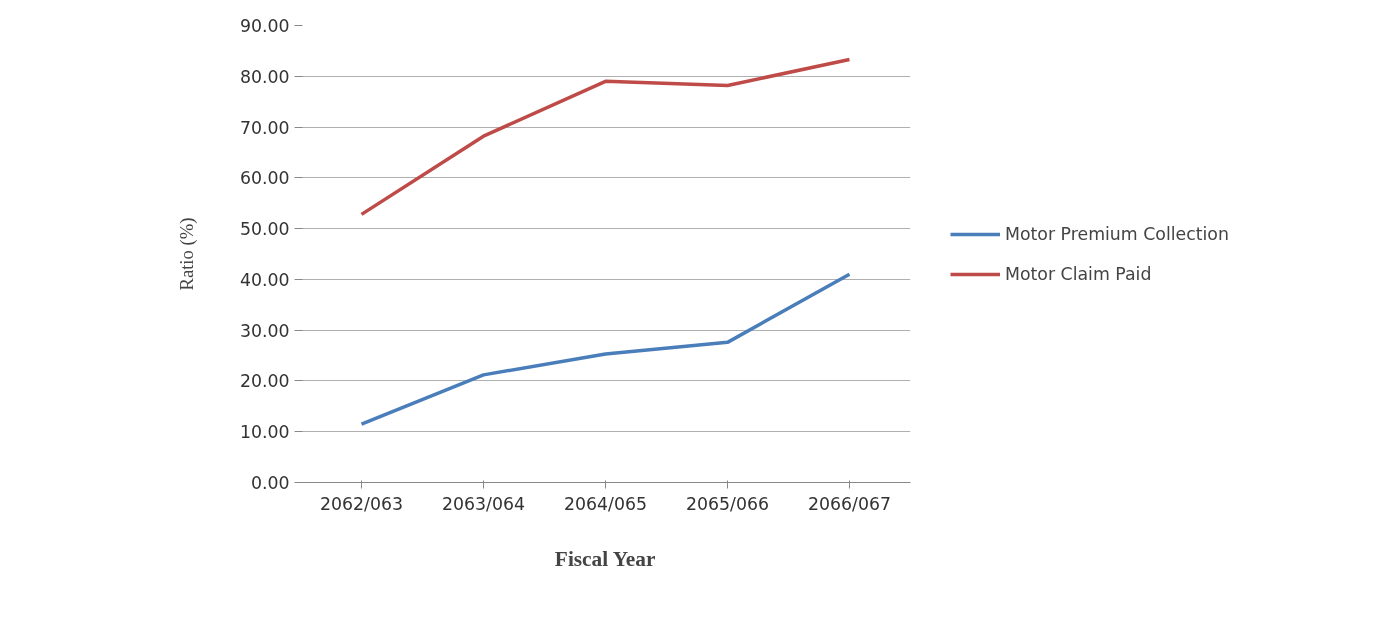 The width and height of the screenshot is (1391, 631). Describe the element at coordinates (361, 503) in the screenshot. I see `x-tick-label: 2062/063` at that location.